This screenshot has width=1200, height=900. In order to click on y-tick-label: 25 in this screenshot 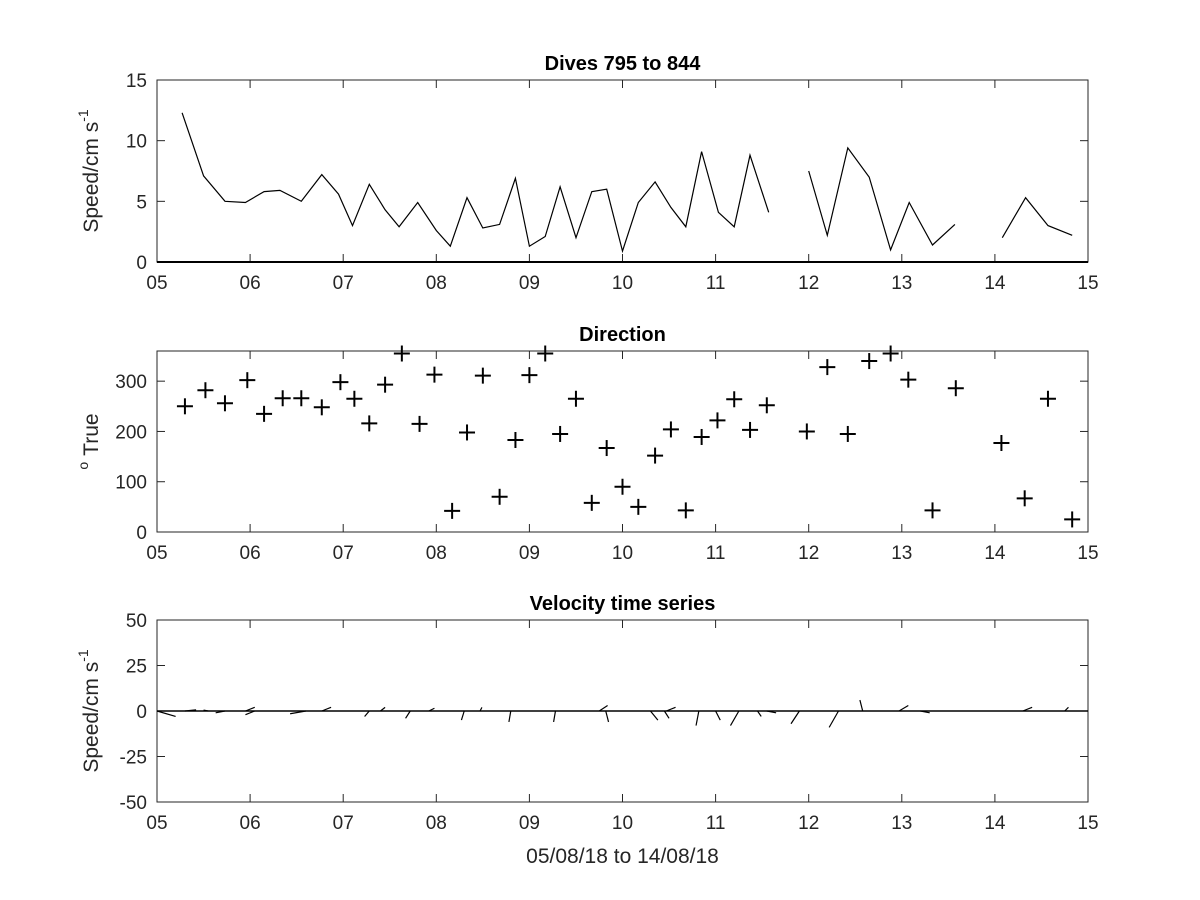, I will do `click(136, 667)`.